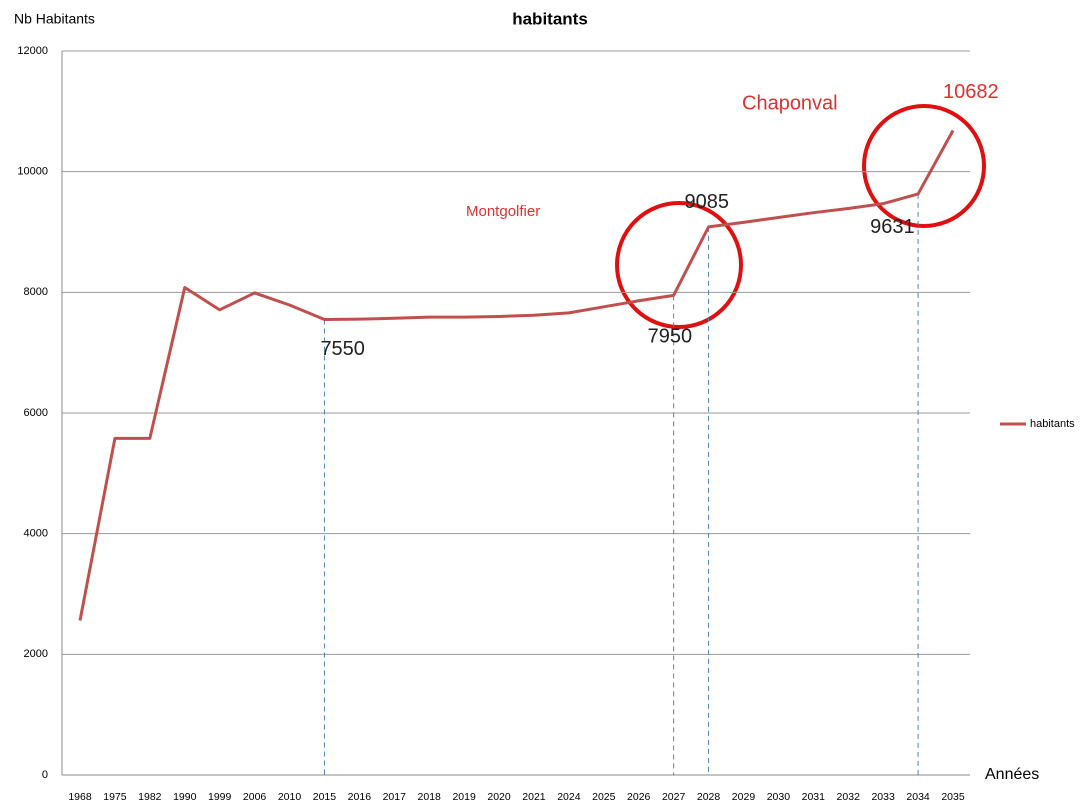 The width and height of the screenshot is (1087, 803). Describe the element at coordinates (185, 797) in the screenshot. I see `x-tick-label: 1990` at that location.